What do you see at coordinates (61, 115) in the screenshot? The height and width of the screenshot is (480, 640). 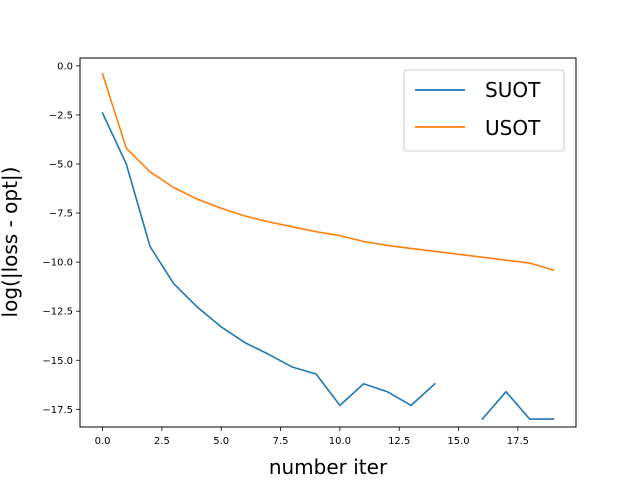 I see `y-tick-label: −2.5` at bounding box center [61, 115].